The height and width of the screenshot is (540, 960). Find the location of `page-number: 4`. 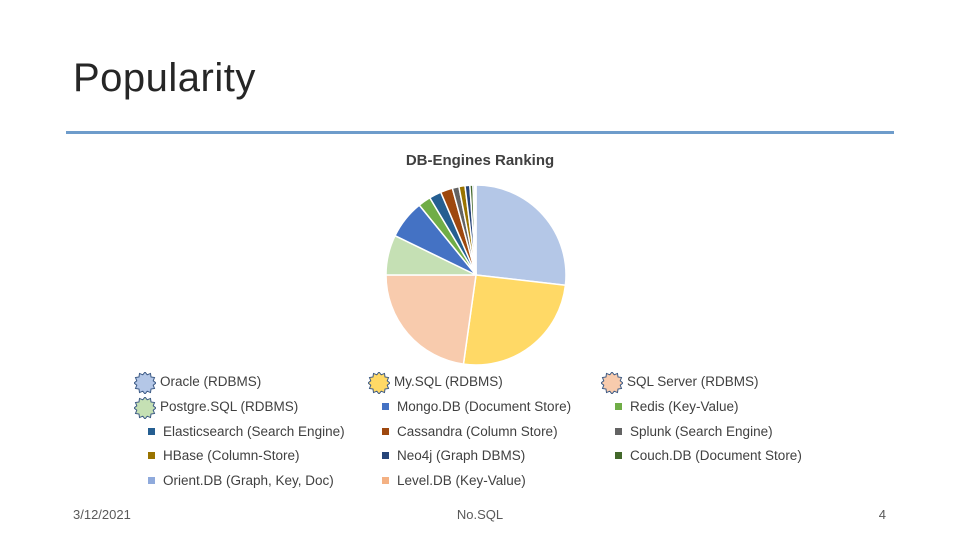

page-number: 4 is located at coordinates (882, 514).